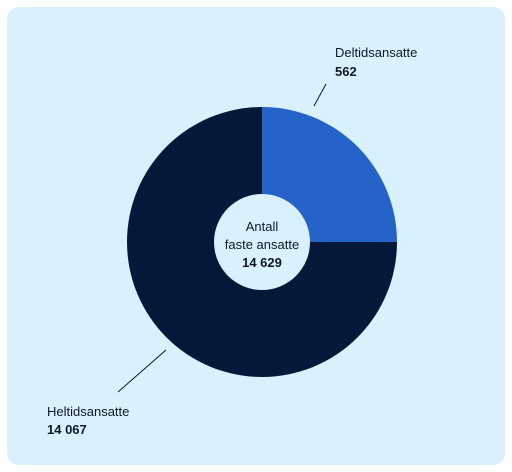  I want to click on center-label-line1: Antall, so click(262, 226).